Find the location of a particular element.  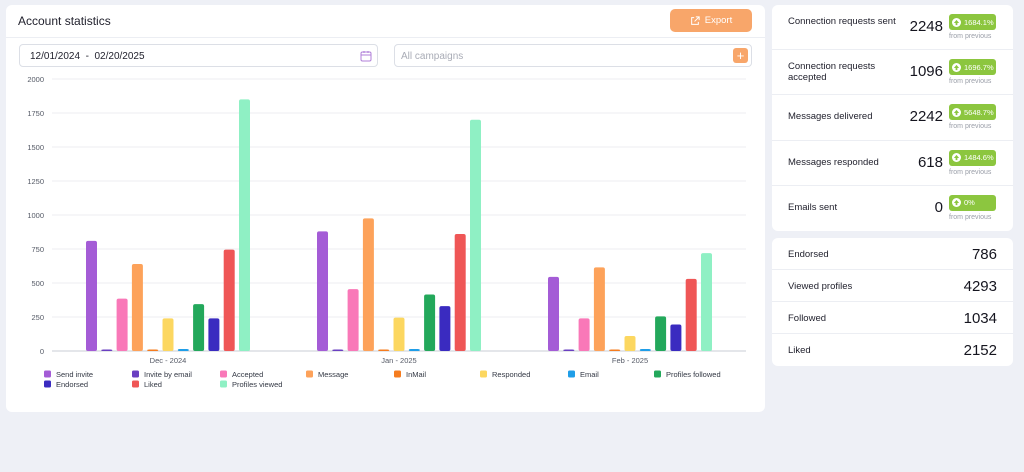

legend-label: Liked is located at coordinates (153, 384).